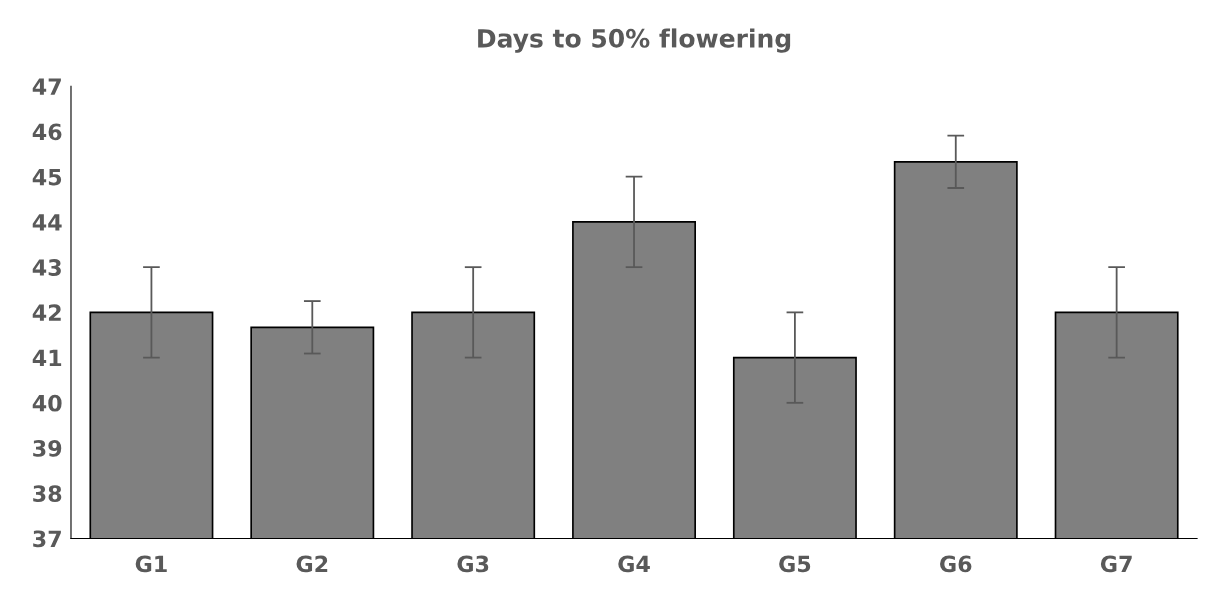 The width and height of the screenshot is (1224, 595). What do you see at coordinates (1116, 564) in the screenshot?
I see `x-tick-label: G7` at bounding box center [1116, 564].